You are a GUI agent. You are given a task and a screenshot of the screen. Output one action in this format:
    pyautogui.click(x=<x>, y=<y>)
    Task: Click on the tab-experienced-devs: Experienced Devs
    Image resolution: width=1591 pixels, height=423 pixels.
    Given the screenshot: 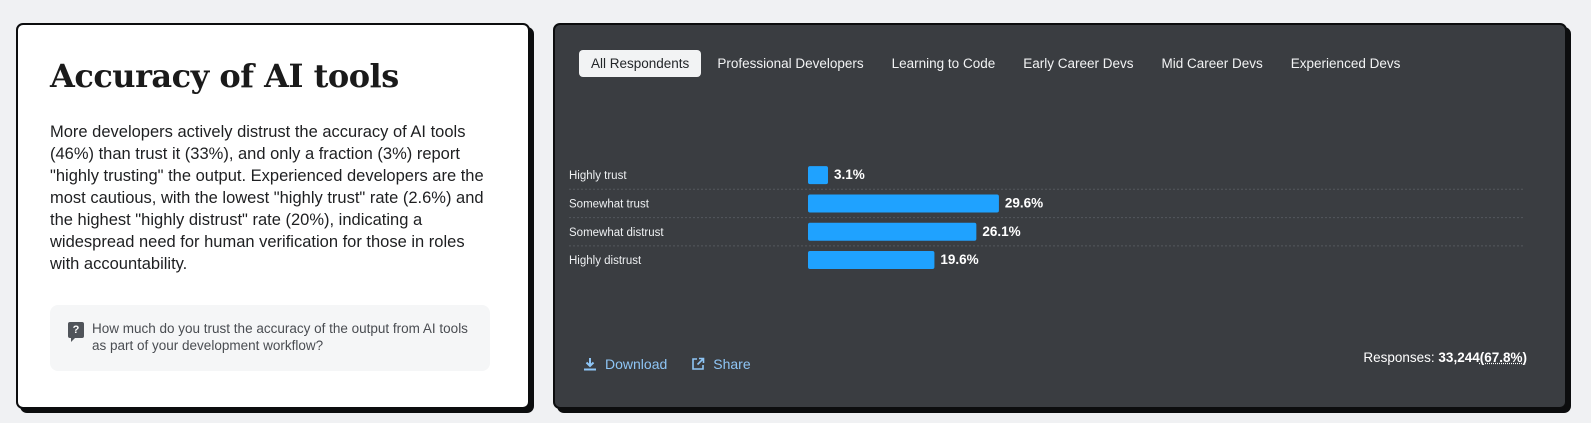 What is the action you would take?
    pyautogui.click(x=1345, y=63)
    